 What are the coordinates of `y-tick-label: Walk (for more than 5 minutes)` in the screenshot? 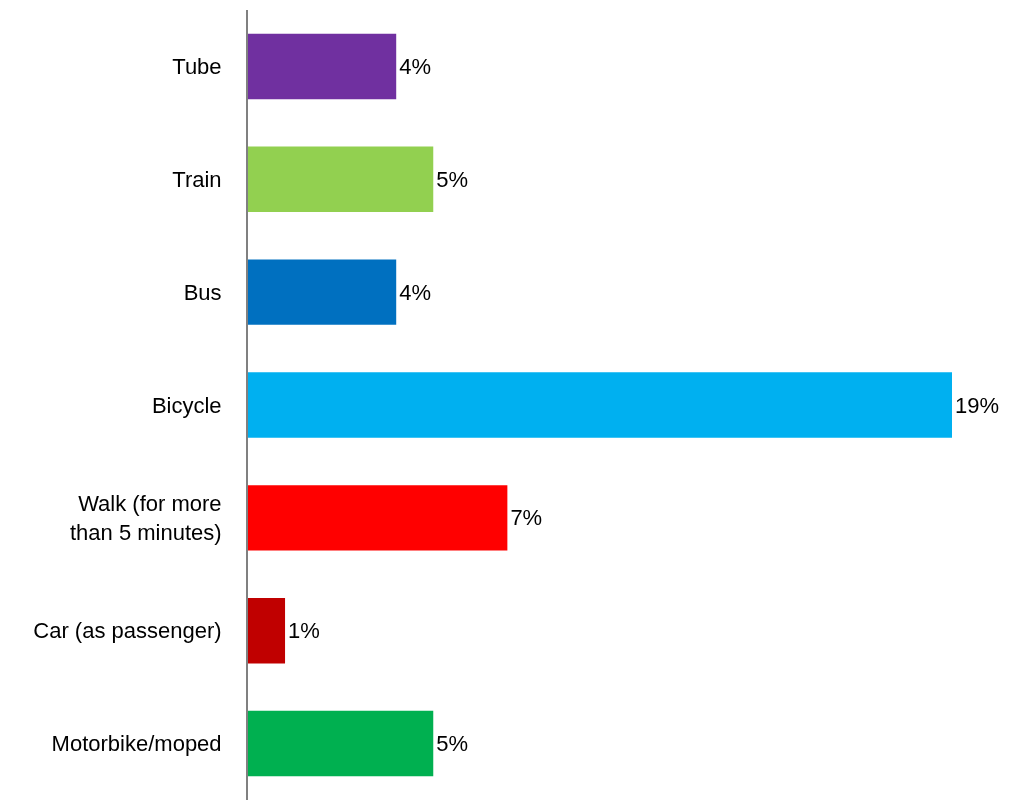 It's located at (145, 518).